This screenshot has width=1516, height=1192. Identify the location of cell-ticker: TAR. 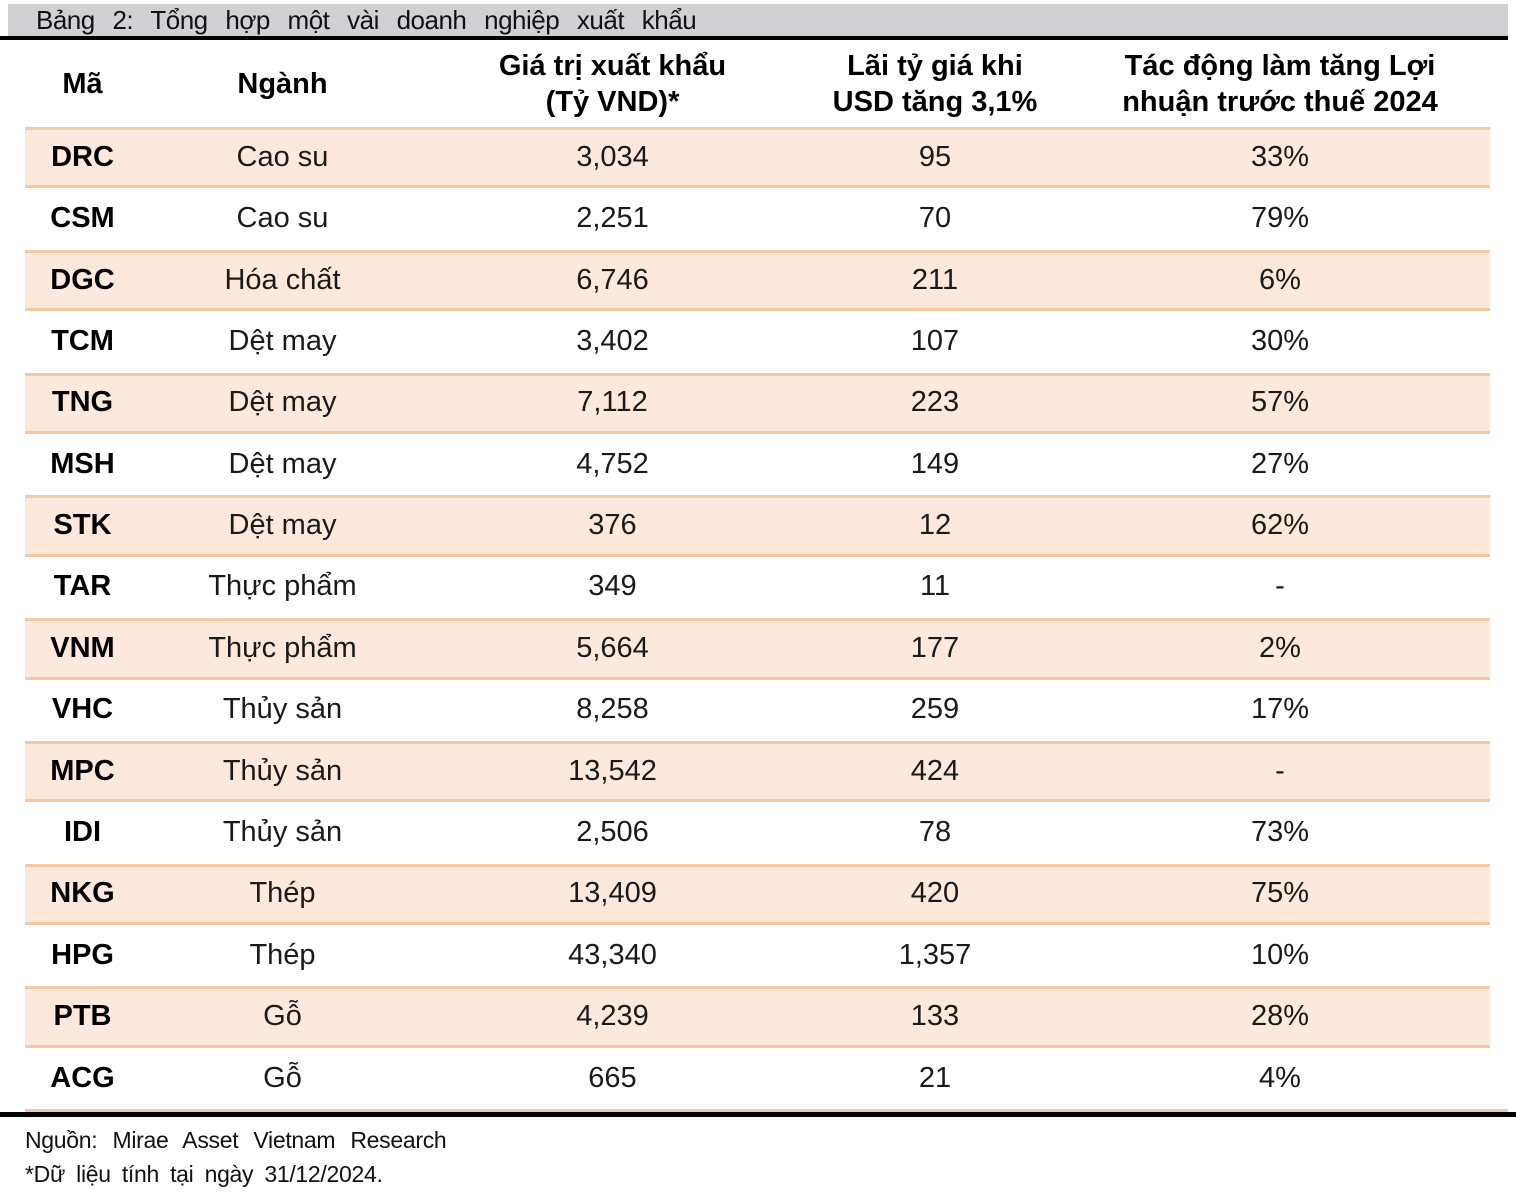
(82, 586).